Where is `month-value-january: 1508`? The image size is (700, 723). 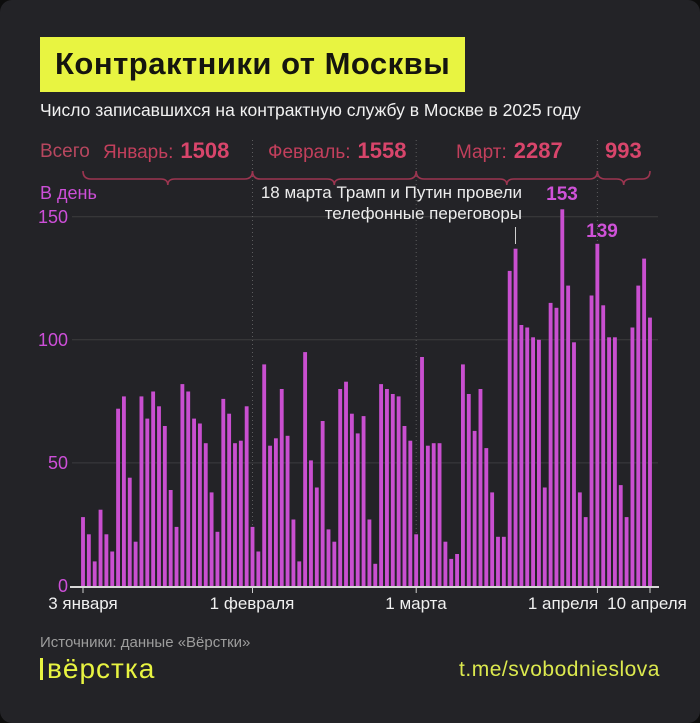
month-value-january: 1508 is located at coordinates (205, 150).